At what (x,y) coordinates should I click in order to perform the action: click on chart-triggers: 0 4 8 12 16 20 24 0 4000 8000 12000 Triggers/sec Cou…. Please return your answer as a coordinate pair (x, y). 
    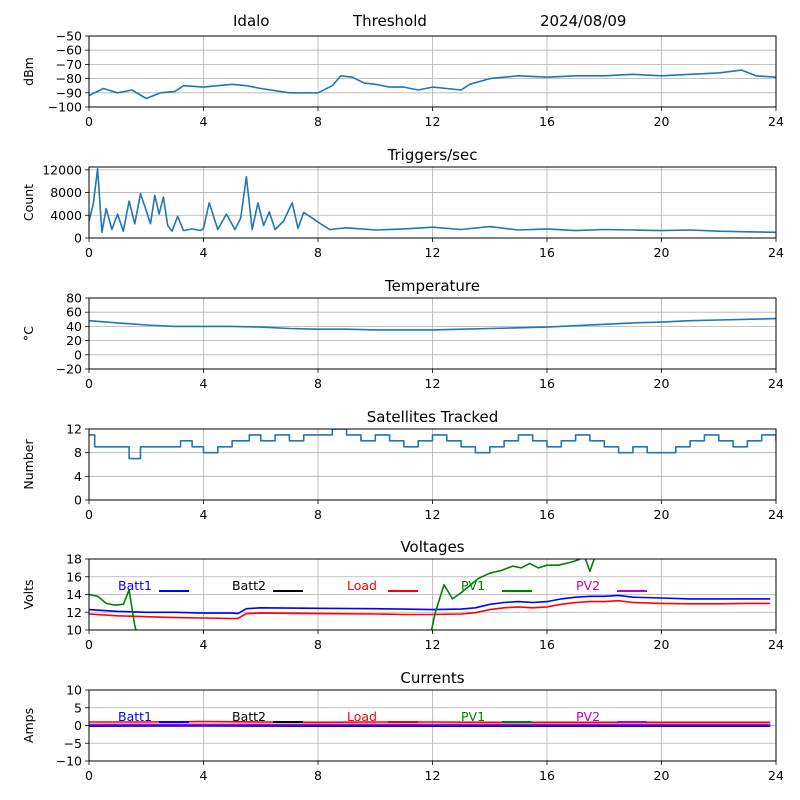
    Looking at the image, I should click on (402, 203).